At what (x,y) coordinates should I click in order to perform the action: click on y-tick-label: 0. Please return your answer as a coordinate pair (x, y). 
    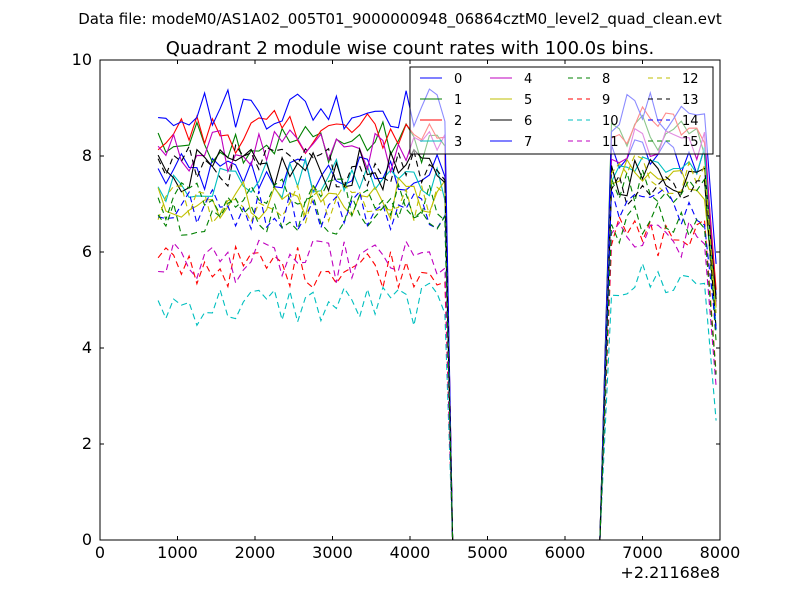
    Looking at the image, I should click on (87, 539).